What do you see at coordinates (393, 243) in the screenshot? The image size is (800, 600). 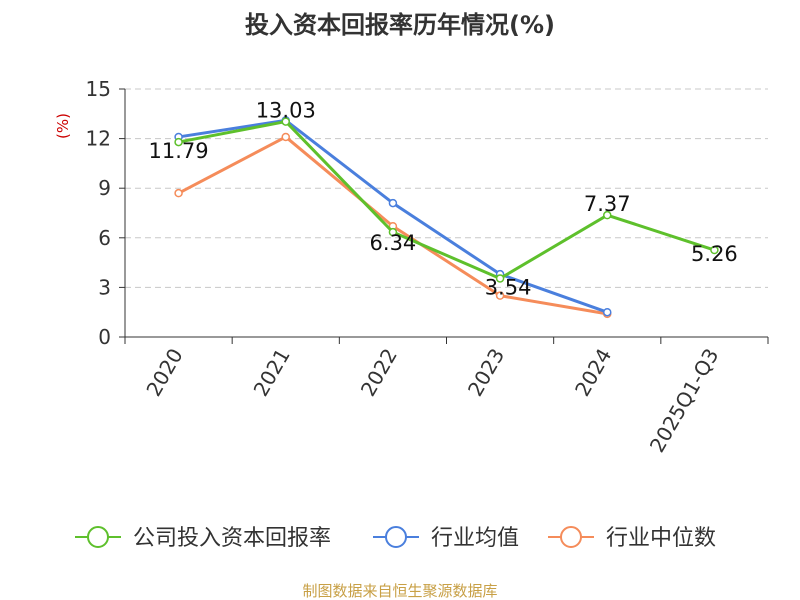 I see `data-label: 6.34` at bounding box center [393, 243].